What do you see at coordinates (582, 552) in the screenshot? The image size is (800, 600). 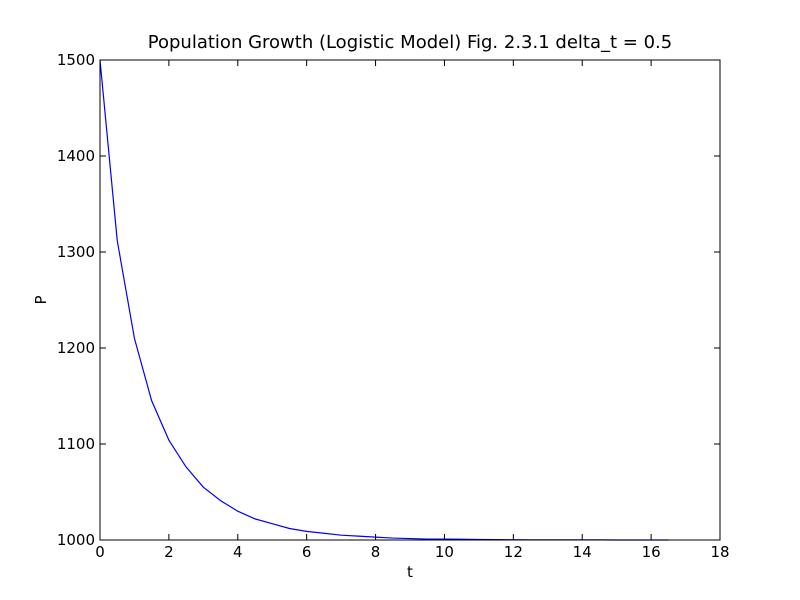 I see `x-tick-label: 14` at bounding box center [582, 552].